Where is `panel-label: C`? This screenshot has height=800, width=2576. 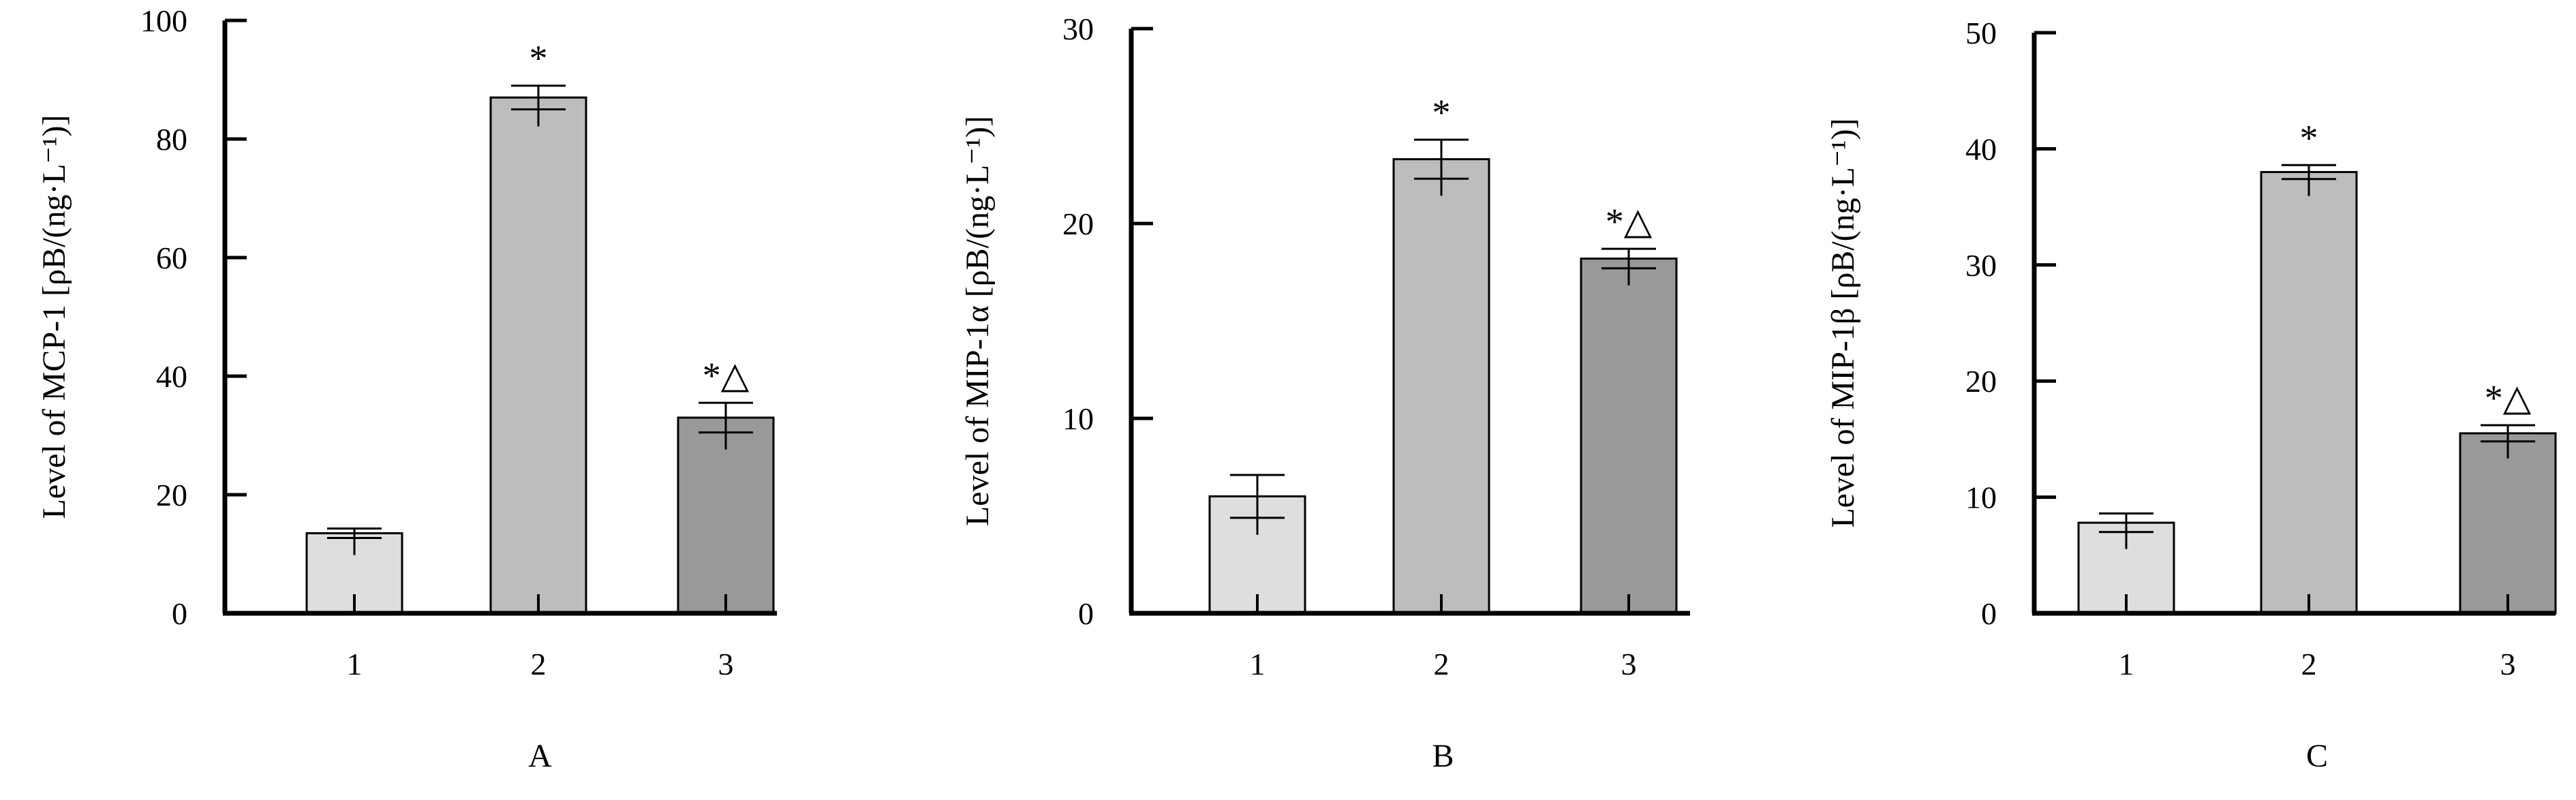
panel-label: C is located at coordinates (2317, 756).